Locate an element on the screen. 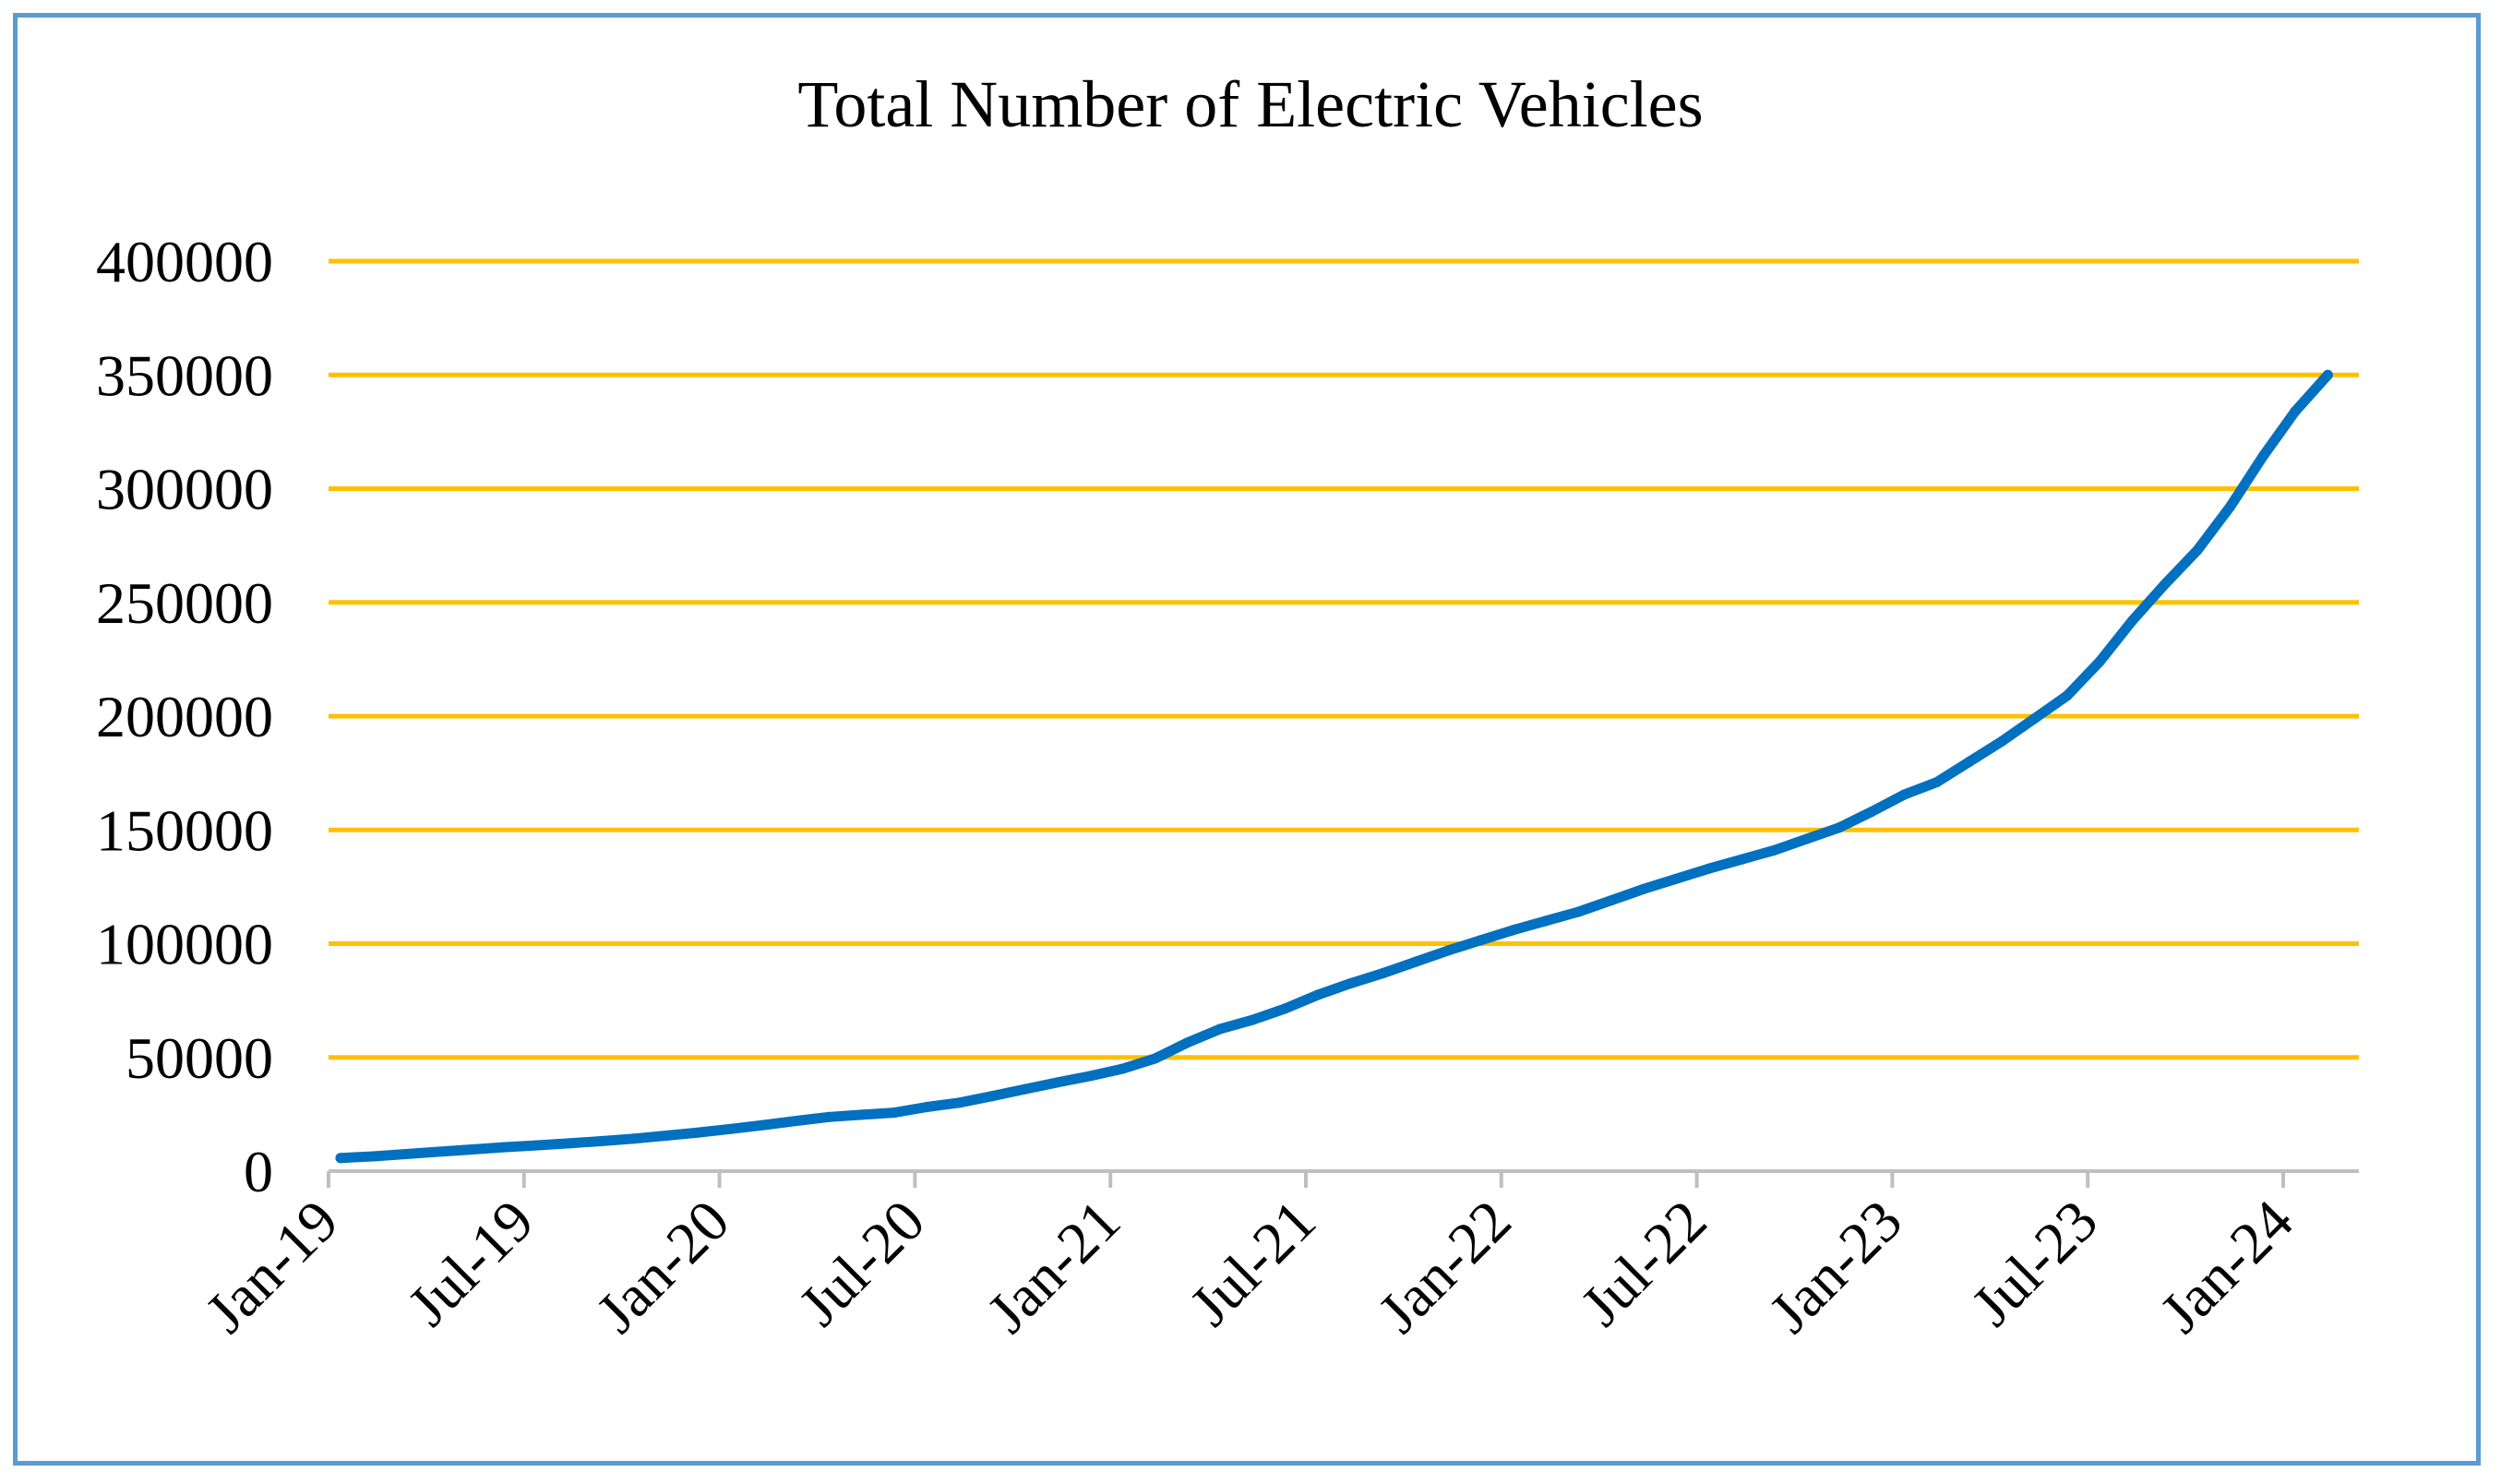  x-tick-label: Jan-20 is located at coordinates (663, 1267).